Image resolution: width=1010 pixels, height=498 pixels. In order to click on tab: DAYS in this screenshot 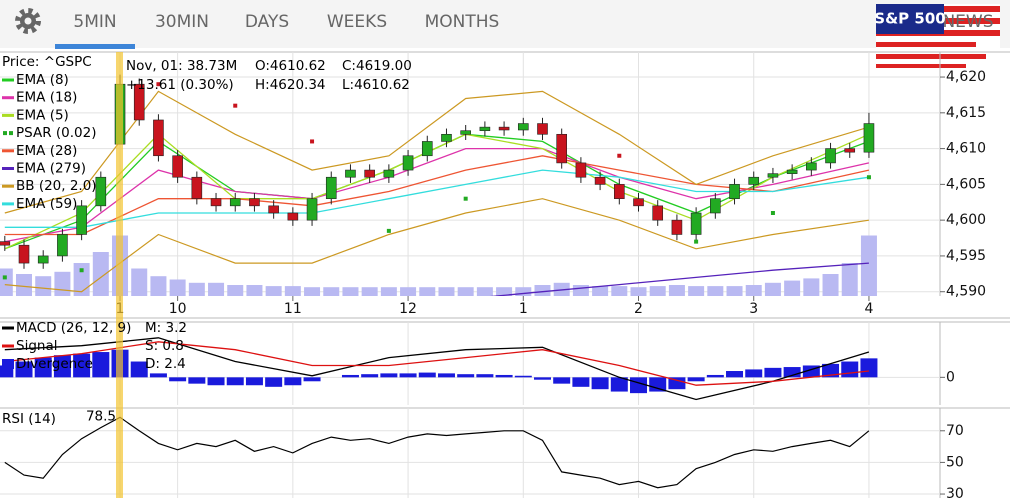, I will do `click(267, 22)`.